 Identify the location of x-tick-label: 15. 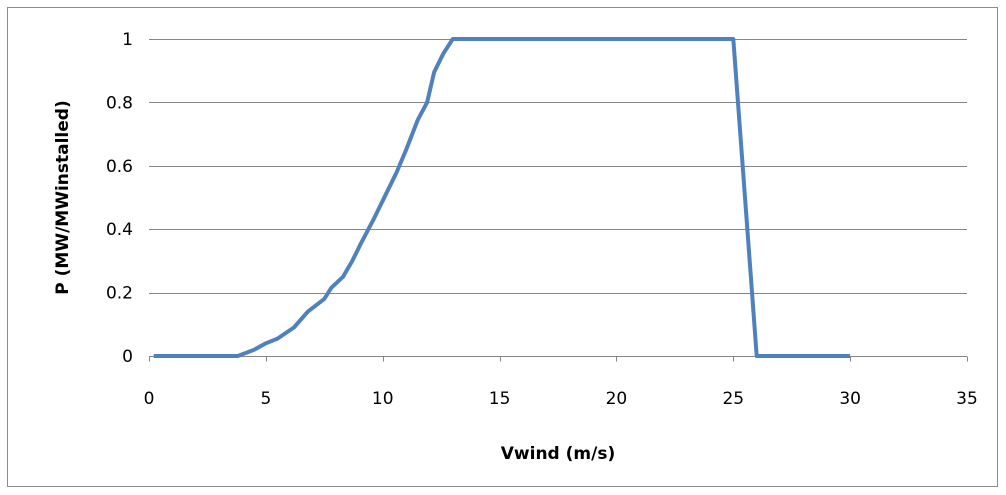
(500, 399).